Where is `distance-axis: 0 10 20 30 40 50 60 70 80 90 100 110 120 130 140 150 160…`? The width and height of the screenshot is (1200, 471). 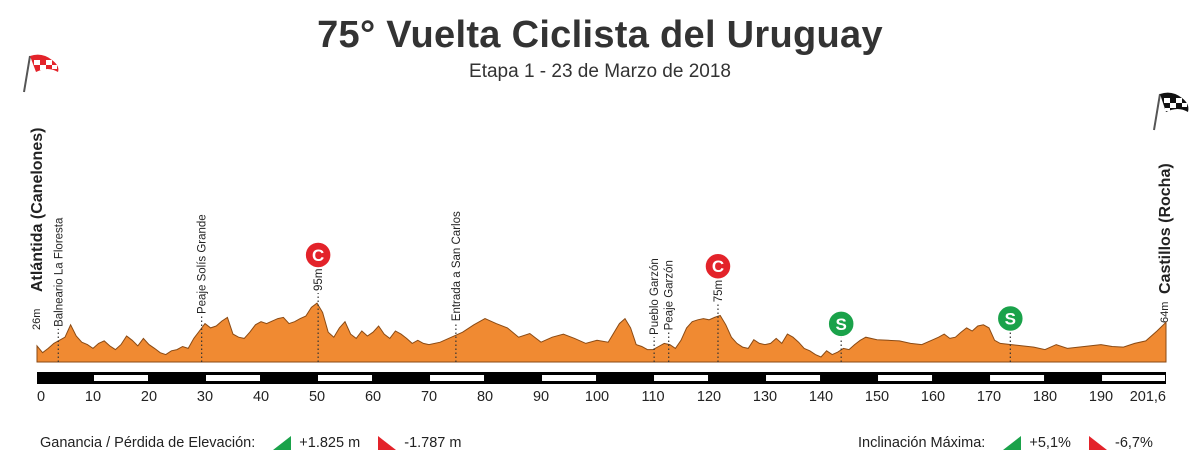
distance-axis: 0 10 20 30 40 50 60 70 80 90 100 110 120 130 140 150 160… is located at coordinates (601, 397).